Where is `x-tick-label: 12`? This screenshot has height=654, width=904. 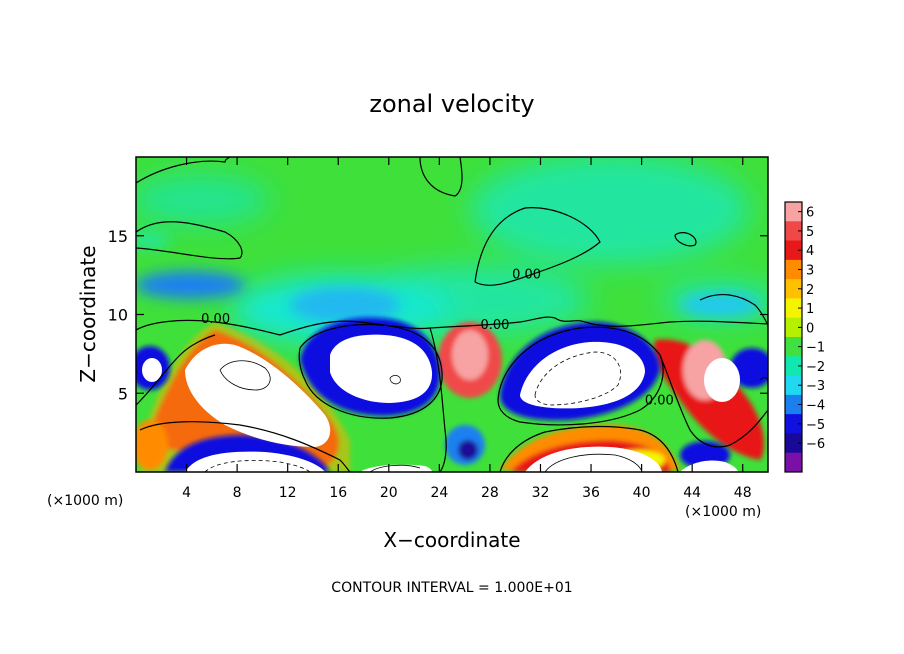
x-tick-label: 12 is located at coordinates (288, 493).